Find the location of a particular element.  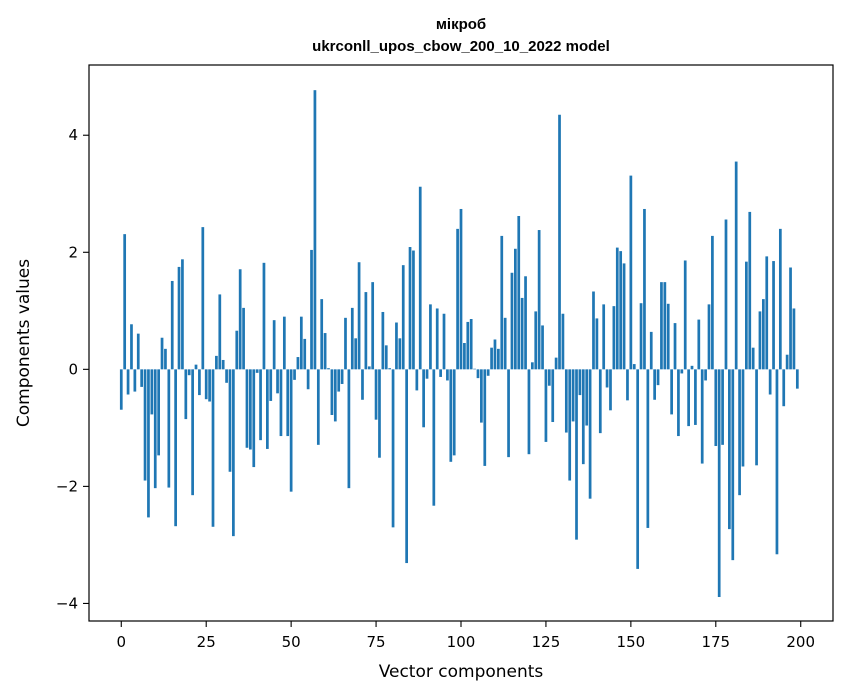

y-tick-label: 2 is located at coordinates (73, 252).